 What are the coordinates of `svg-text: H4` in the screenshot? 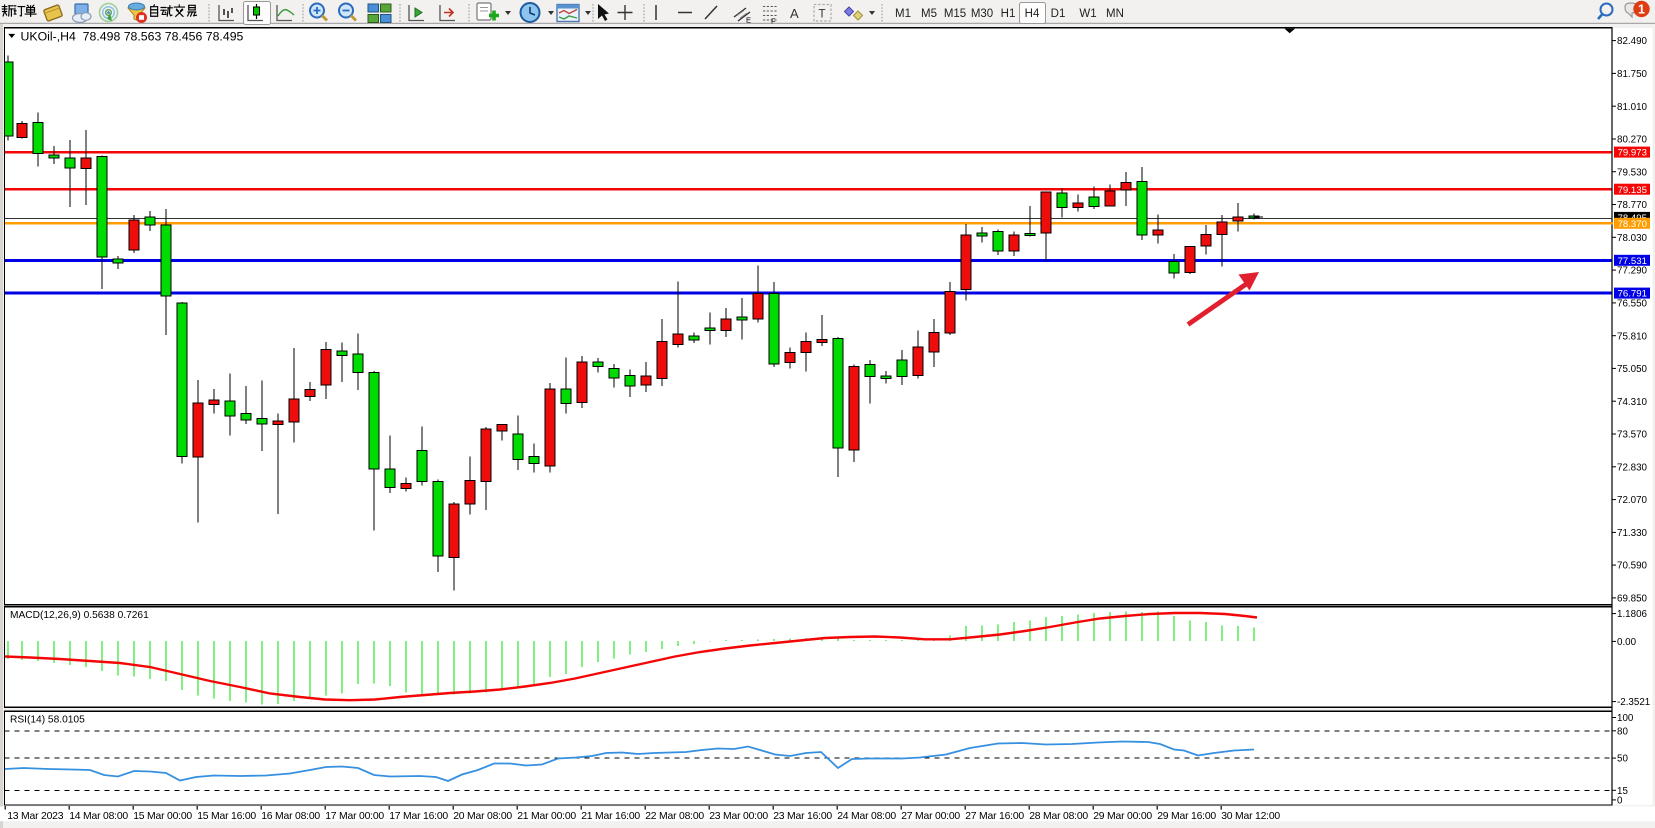 It's located at (1032, 14).